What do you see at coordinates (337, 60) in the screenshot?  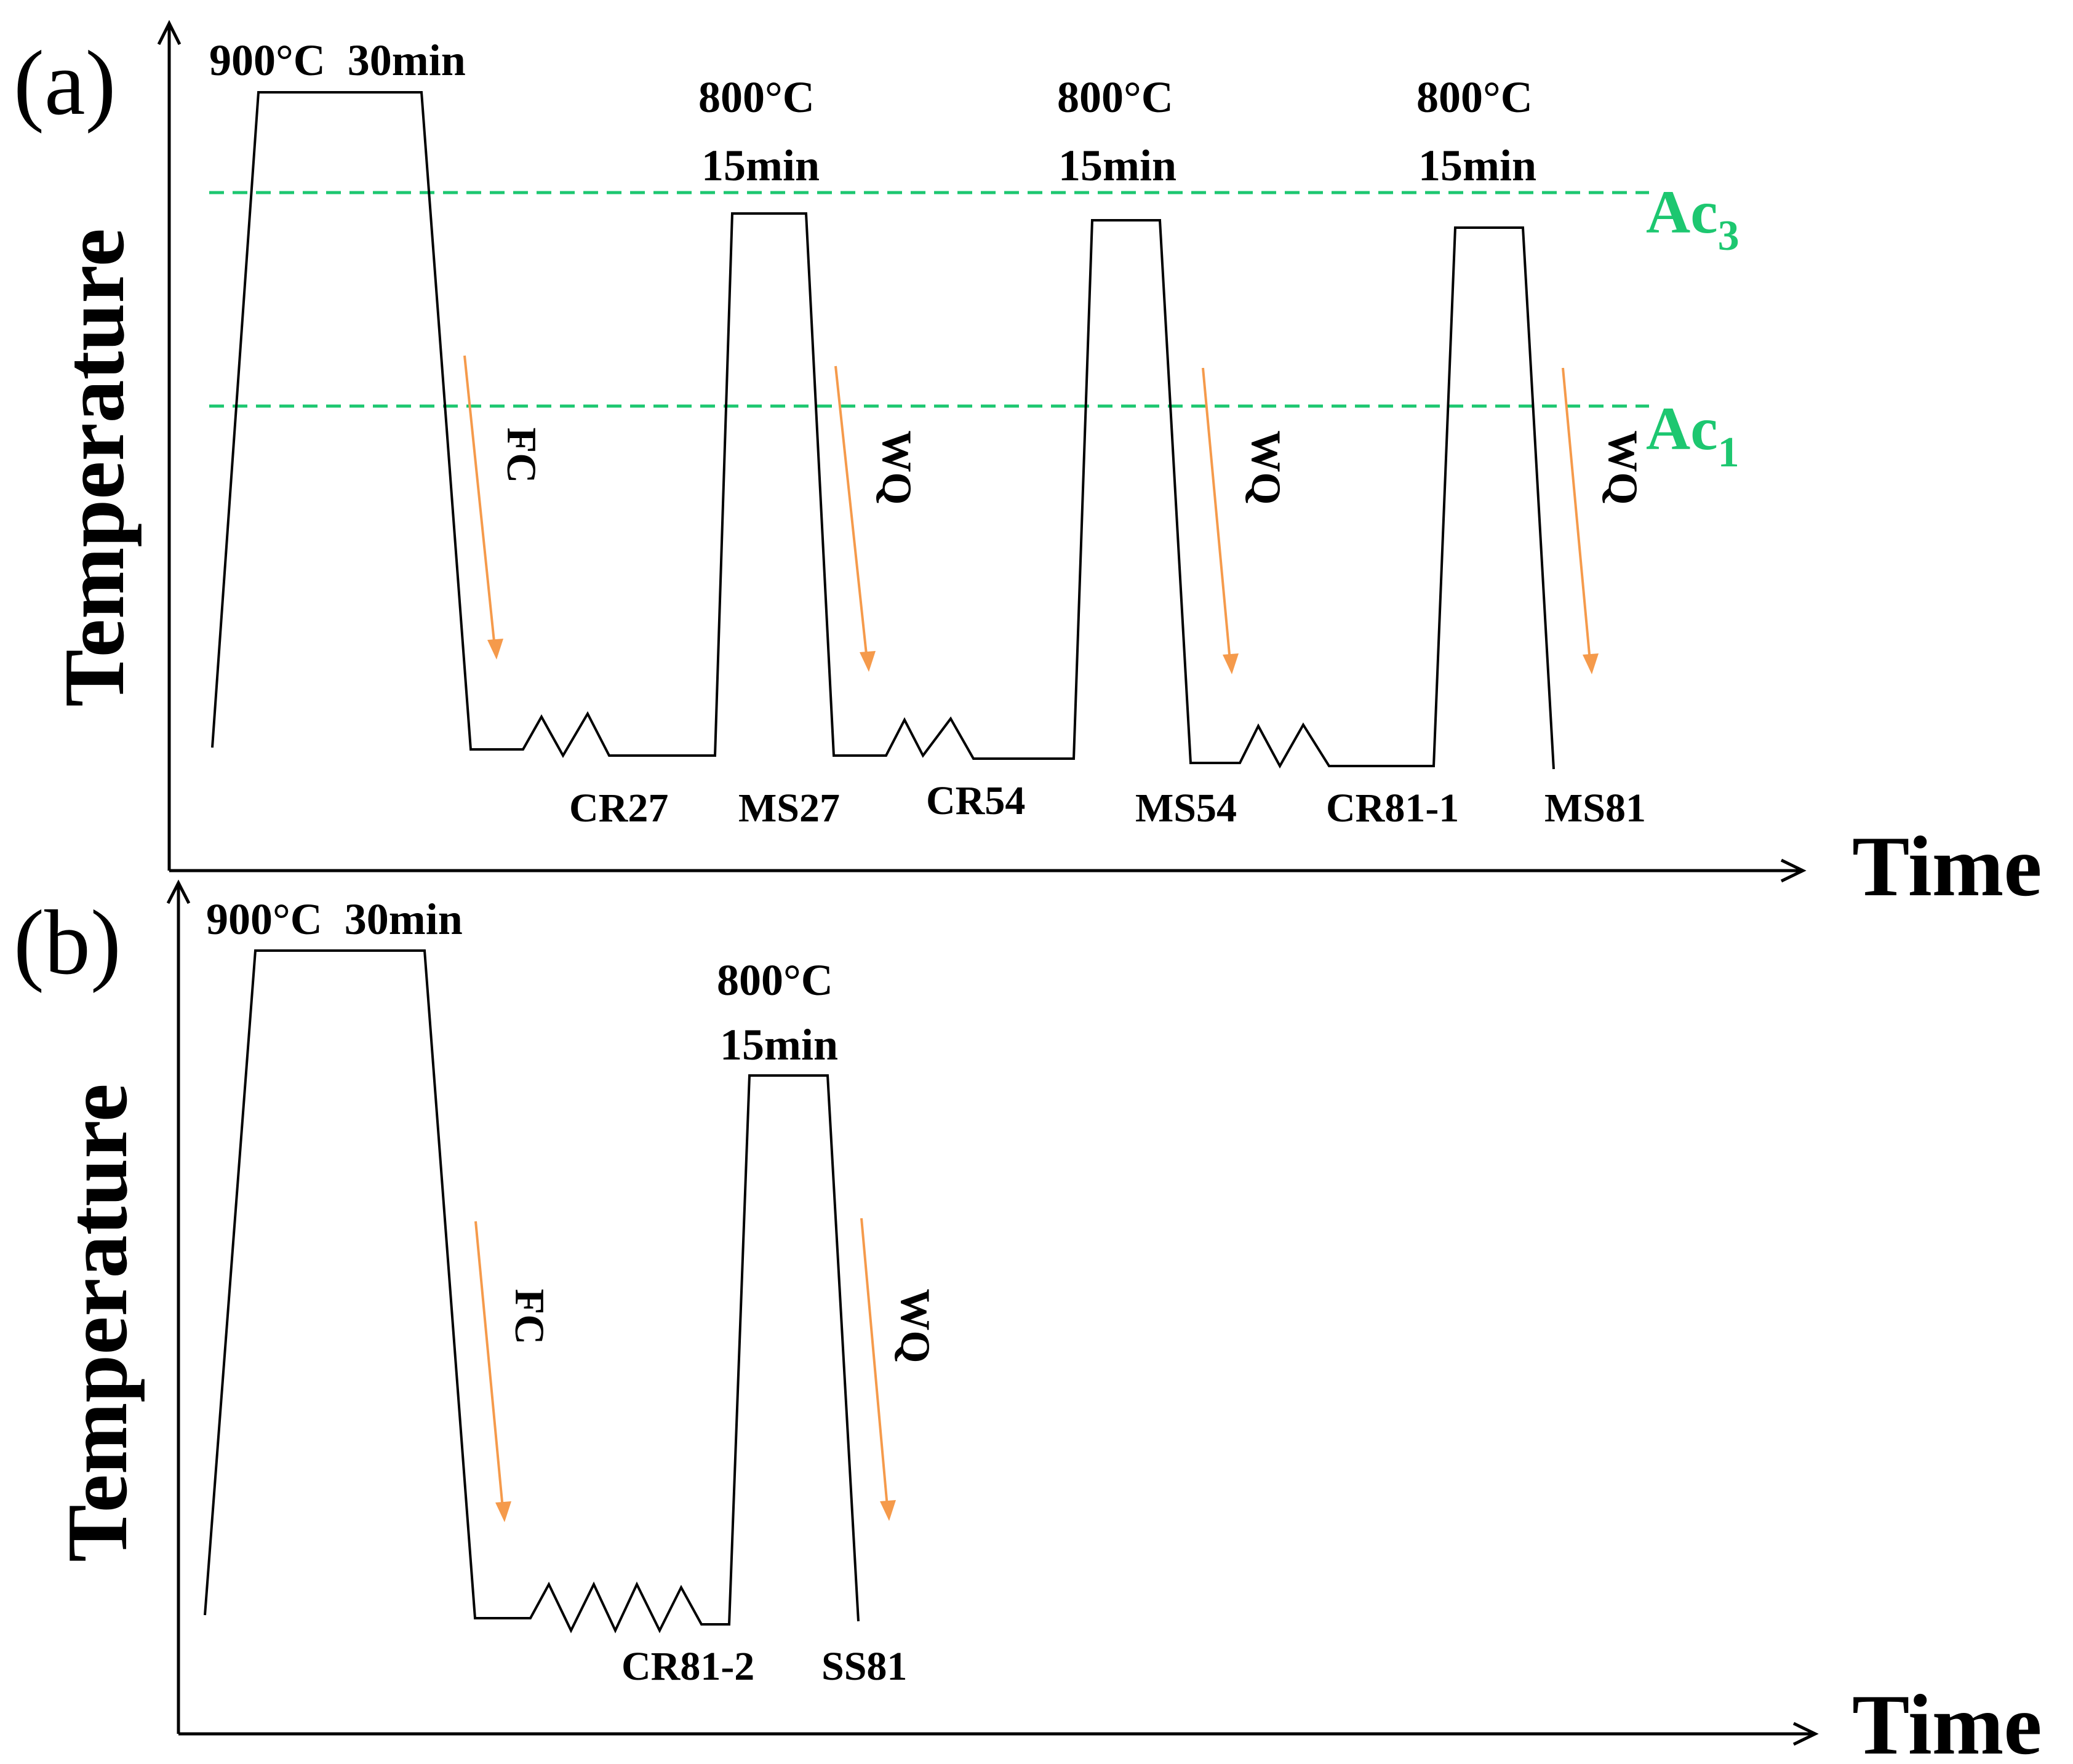 I see `panel-a-austenitize-label: 900°C 30min` at bounding box center [337, 60].